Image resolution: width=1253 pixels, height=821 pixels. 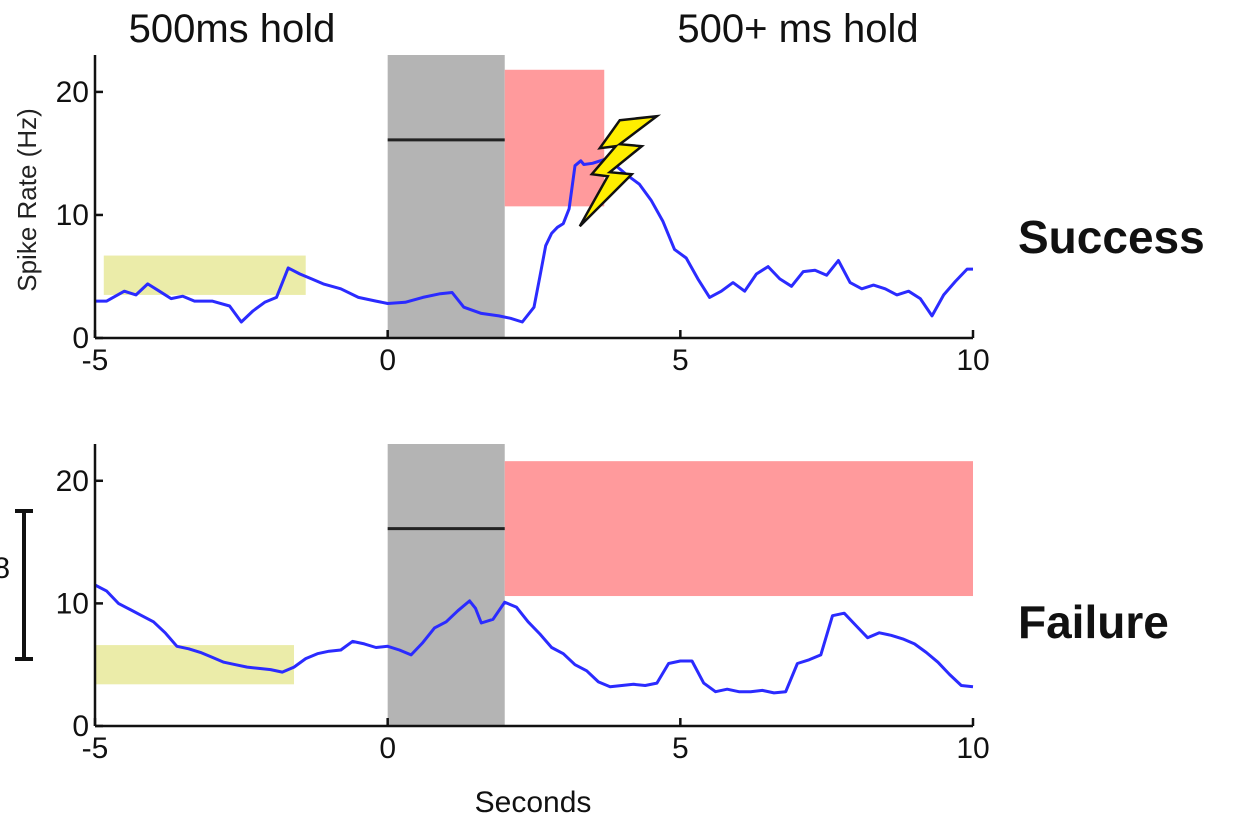 What do you see at coordinates (204, 275) in the screenshot?
I see `prehold-region` at bounding box center [204, 275].